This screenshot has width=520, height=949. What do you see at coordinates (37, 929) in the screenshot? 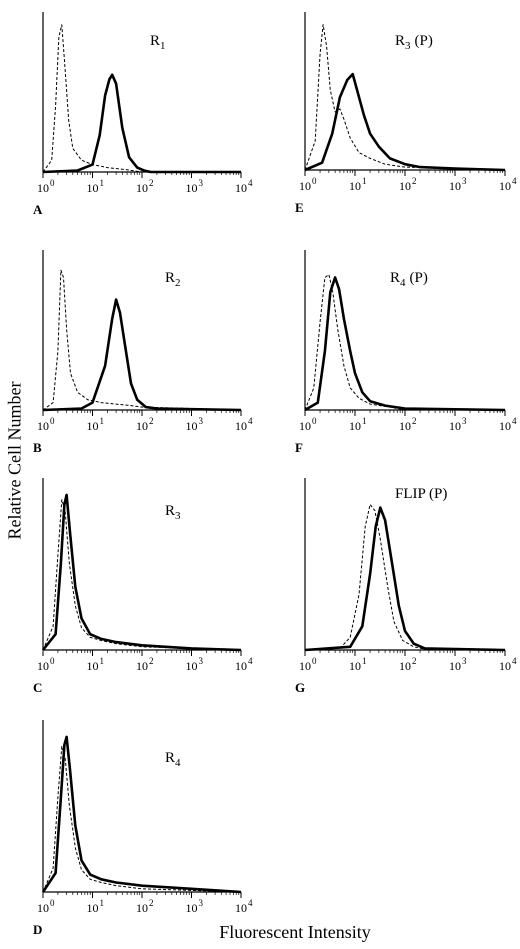
I see `panel-letter: D` at bounding box center [37, 929].